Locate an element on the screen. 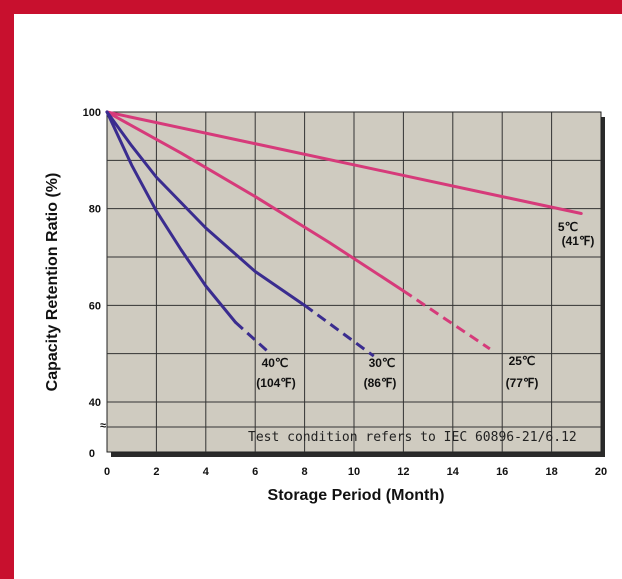 The height and width of the screenshot is (579, 622). y-axis-label: Capacity Retention Ratio (%) is located at coordinates (52, 282).